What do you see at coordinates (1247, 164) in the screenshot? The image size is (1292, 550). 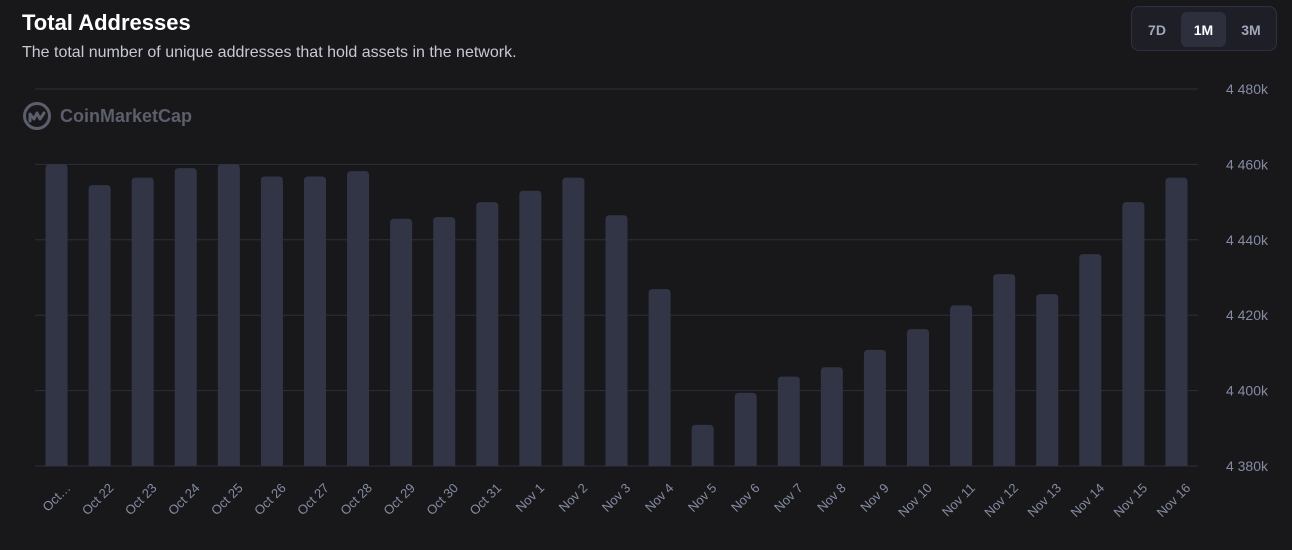 I see `y-tick-label: 4 460k` at bounding box center [1247, 164].